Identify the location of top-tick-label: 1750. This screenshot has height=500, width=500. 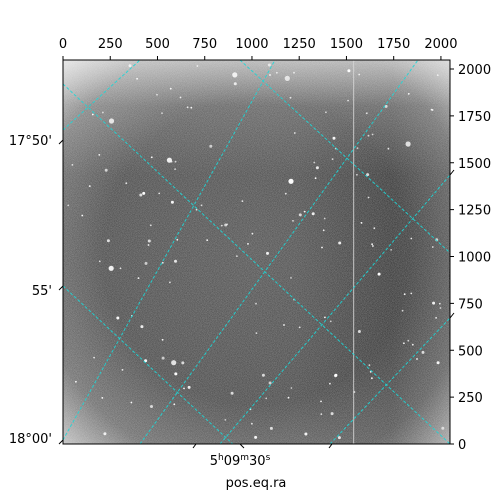
(393, 44).